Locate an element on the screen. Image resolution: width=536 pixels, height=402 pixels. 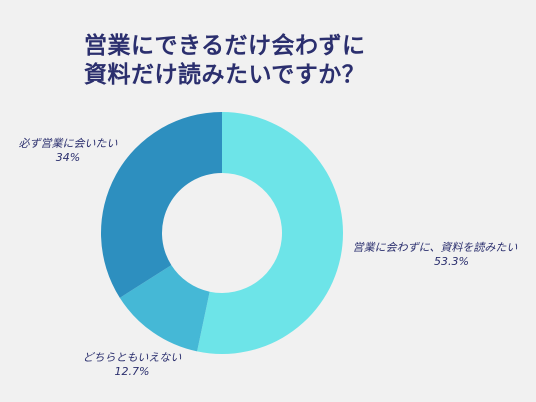
label-neither-value: 12.7% is located at coordinates (132, 371).